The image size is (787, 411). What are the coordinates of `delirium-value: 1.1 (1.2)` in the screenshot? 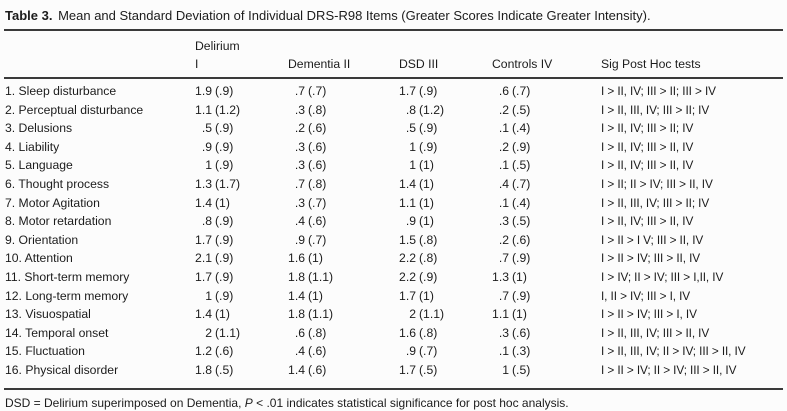 It's located at (218, 109).